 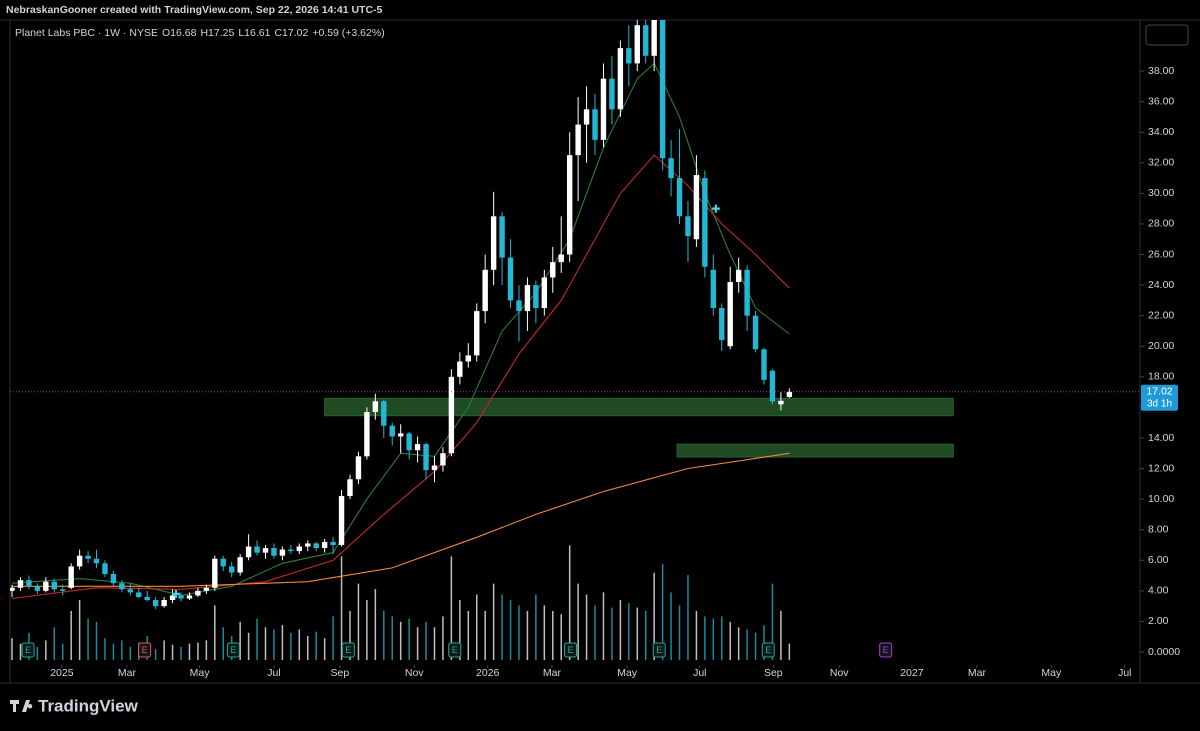 I want to click on x-tick-label: Nov, so click(x=414, y=673).